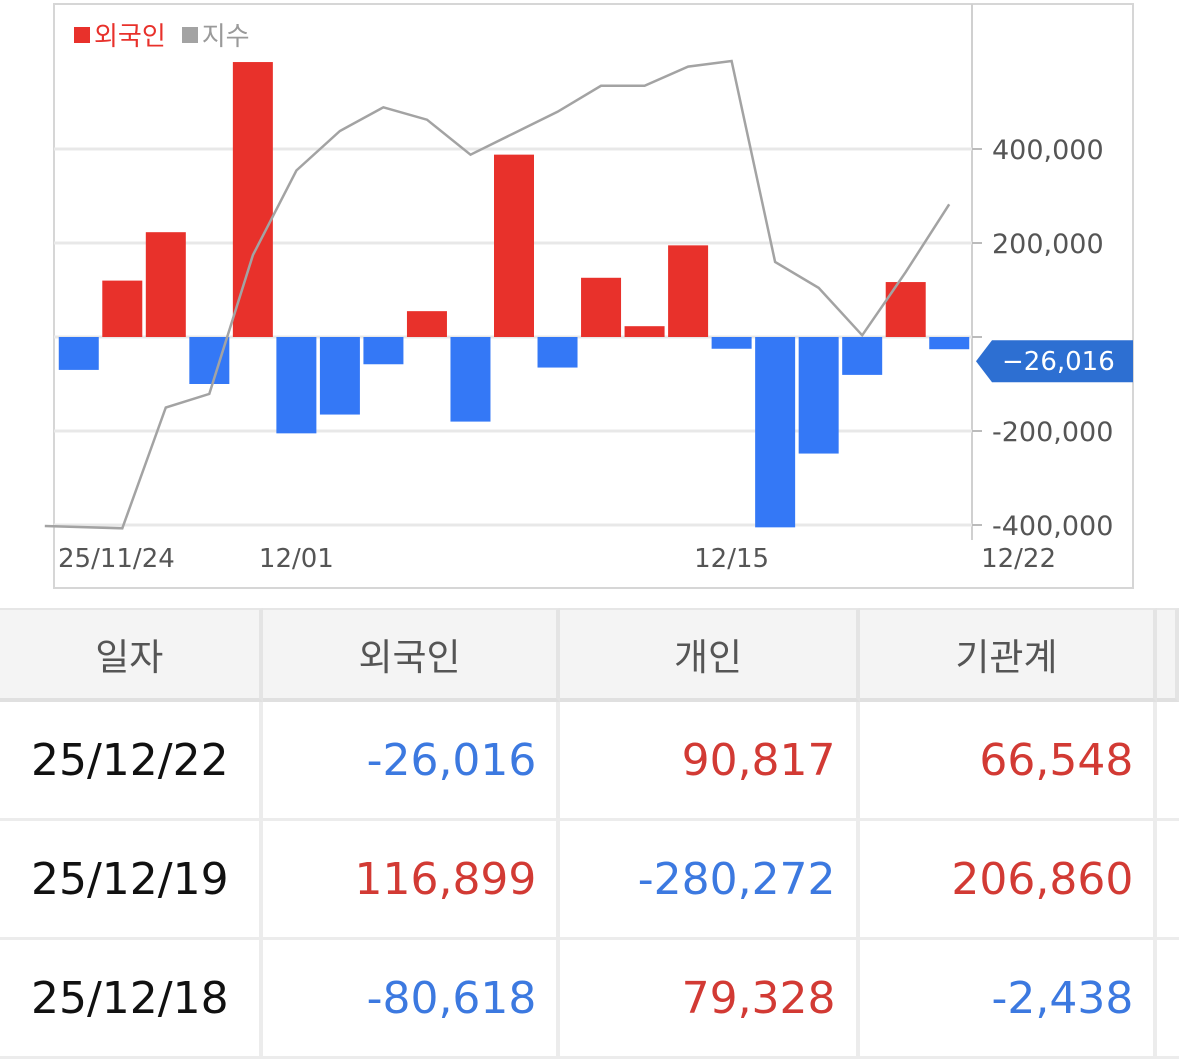 The image size is (1179, 1059). What do you see at coordinates (116, 559) in the screenshot?
I see `x-tick-label: 25/11/24` at bounding box center [116, 559].